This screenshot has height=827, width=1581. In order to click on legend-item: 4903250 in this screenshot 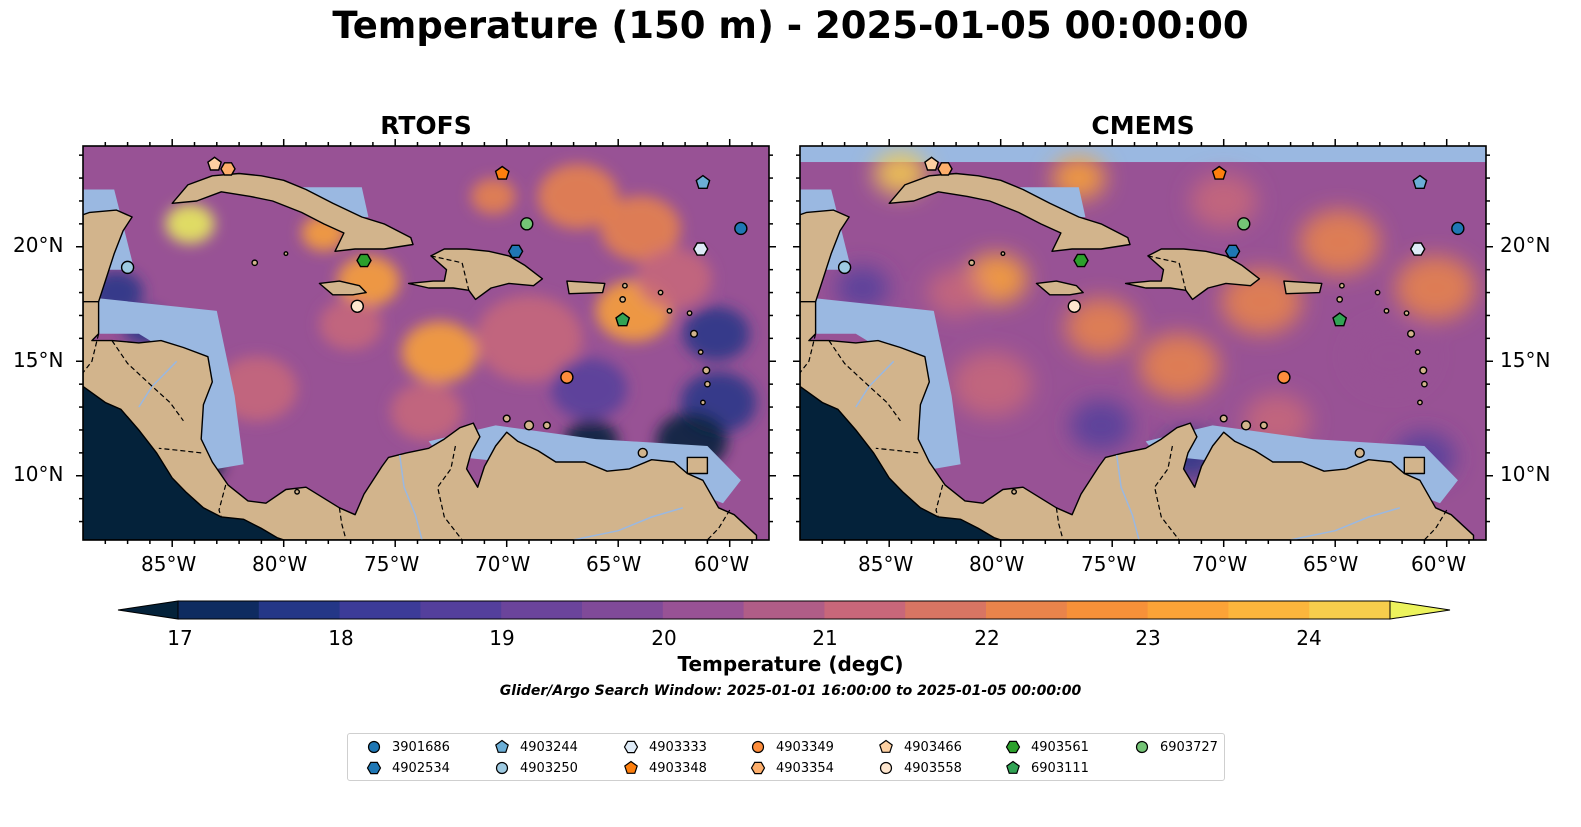, I will do `click(536, 768)`.